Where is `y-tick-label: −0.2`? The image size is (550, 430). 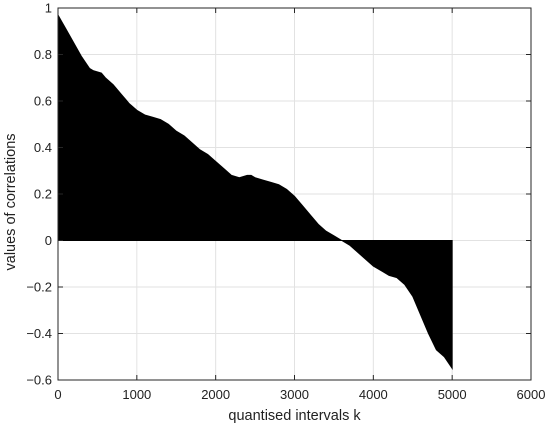
y-tick-label: −0.2 is located at coordinates (39, 287).